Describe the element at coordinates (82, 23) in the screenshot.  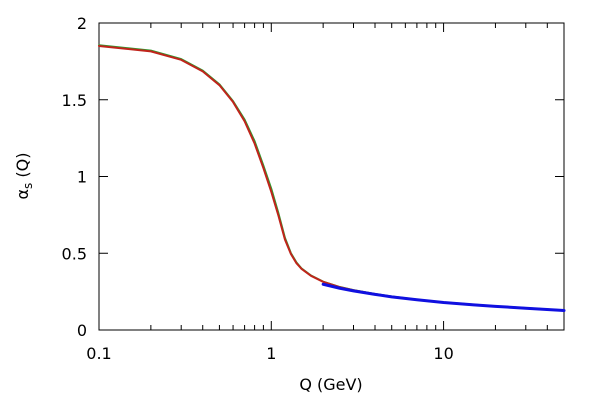
I see `y-tick-label: 2` at that location.